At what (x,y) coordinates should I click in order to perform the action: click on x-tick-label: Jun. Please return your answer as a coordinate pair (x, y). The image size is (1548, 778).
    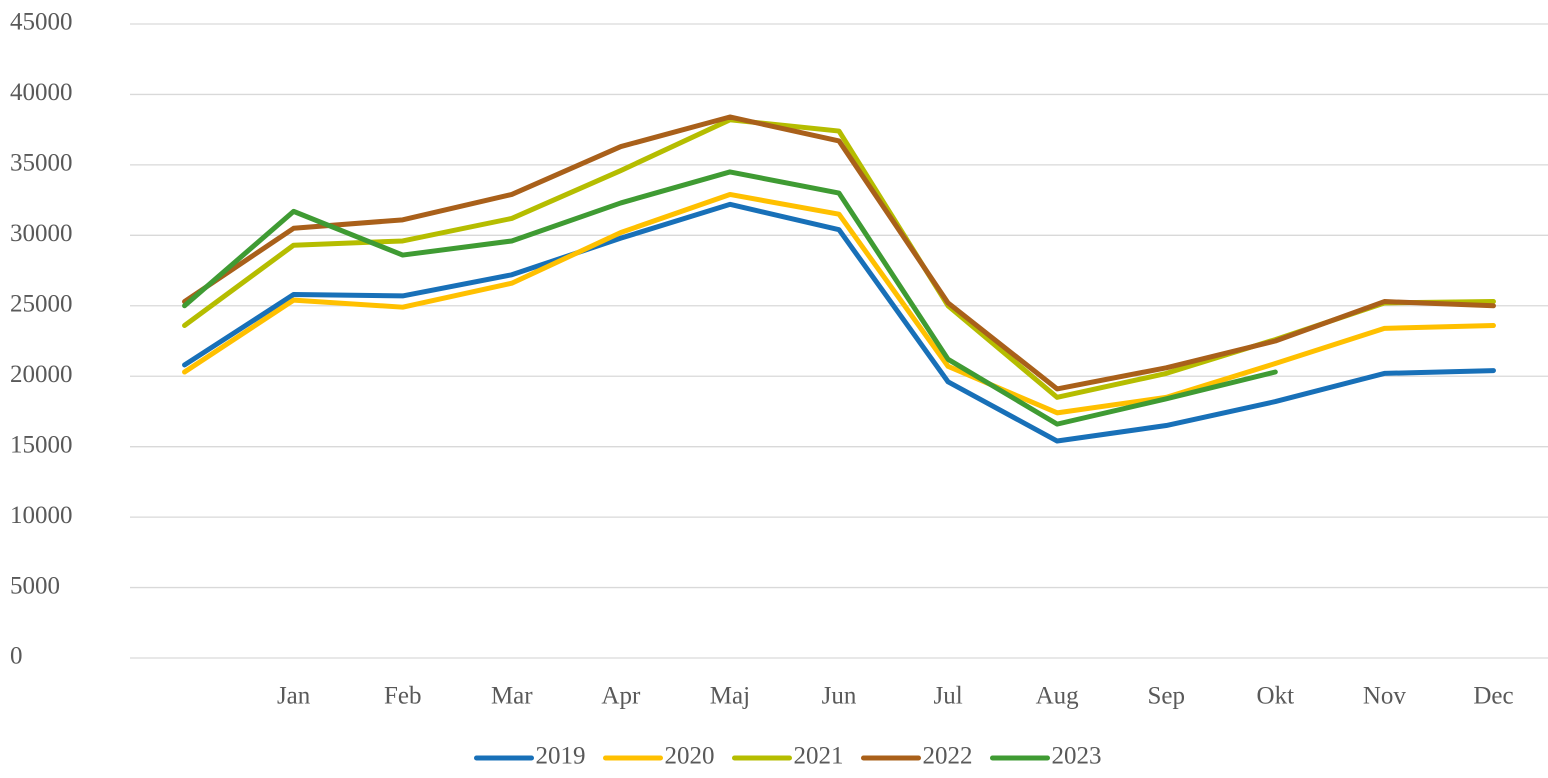
    Looking at the image, I should click on (839, 696).